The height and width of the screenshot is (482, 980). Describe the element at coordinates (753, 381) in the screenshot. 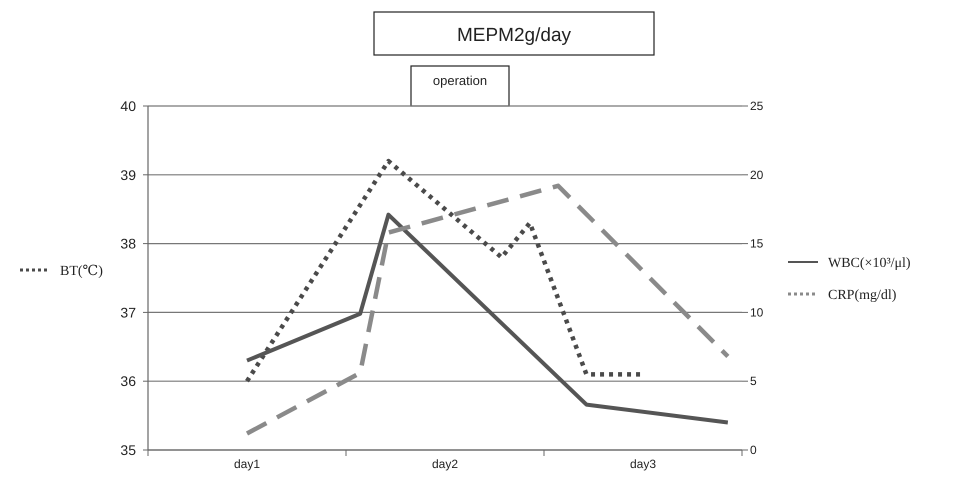

I see `y2-tick-label: 5` at that location.